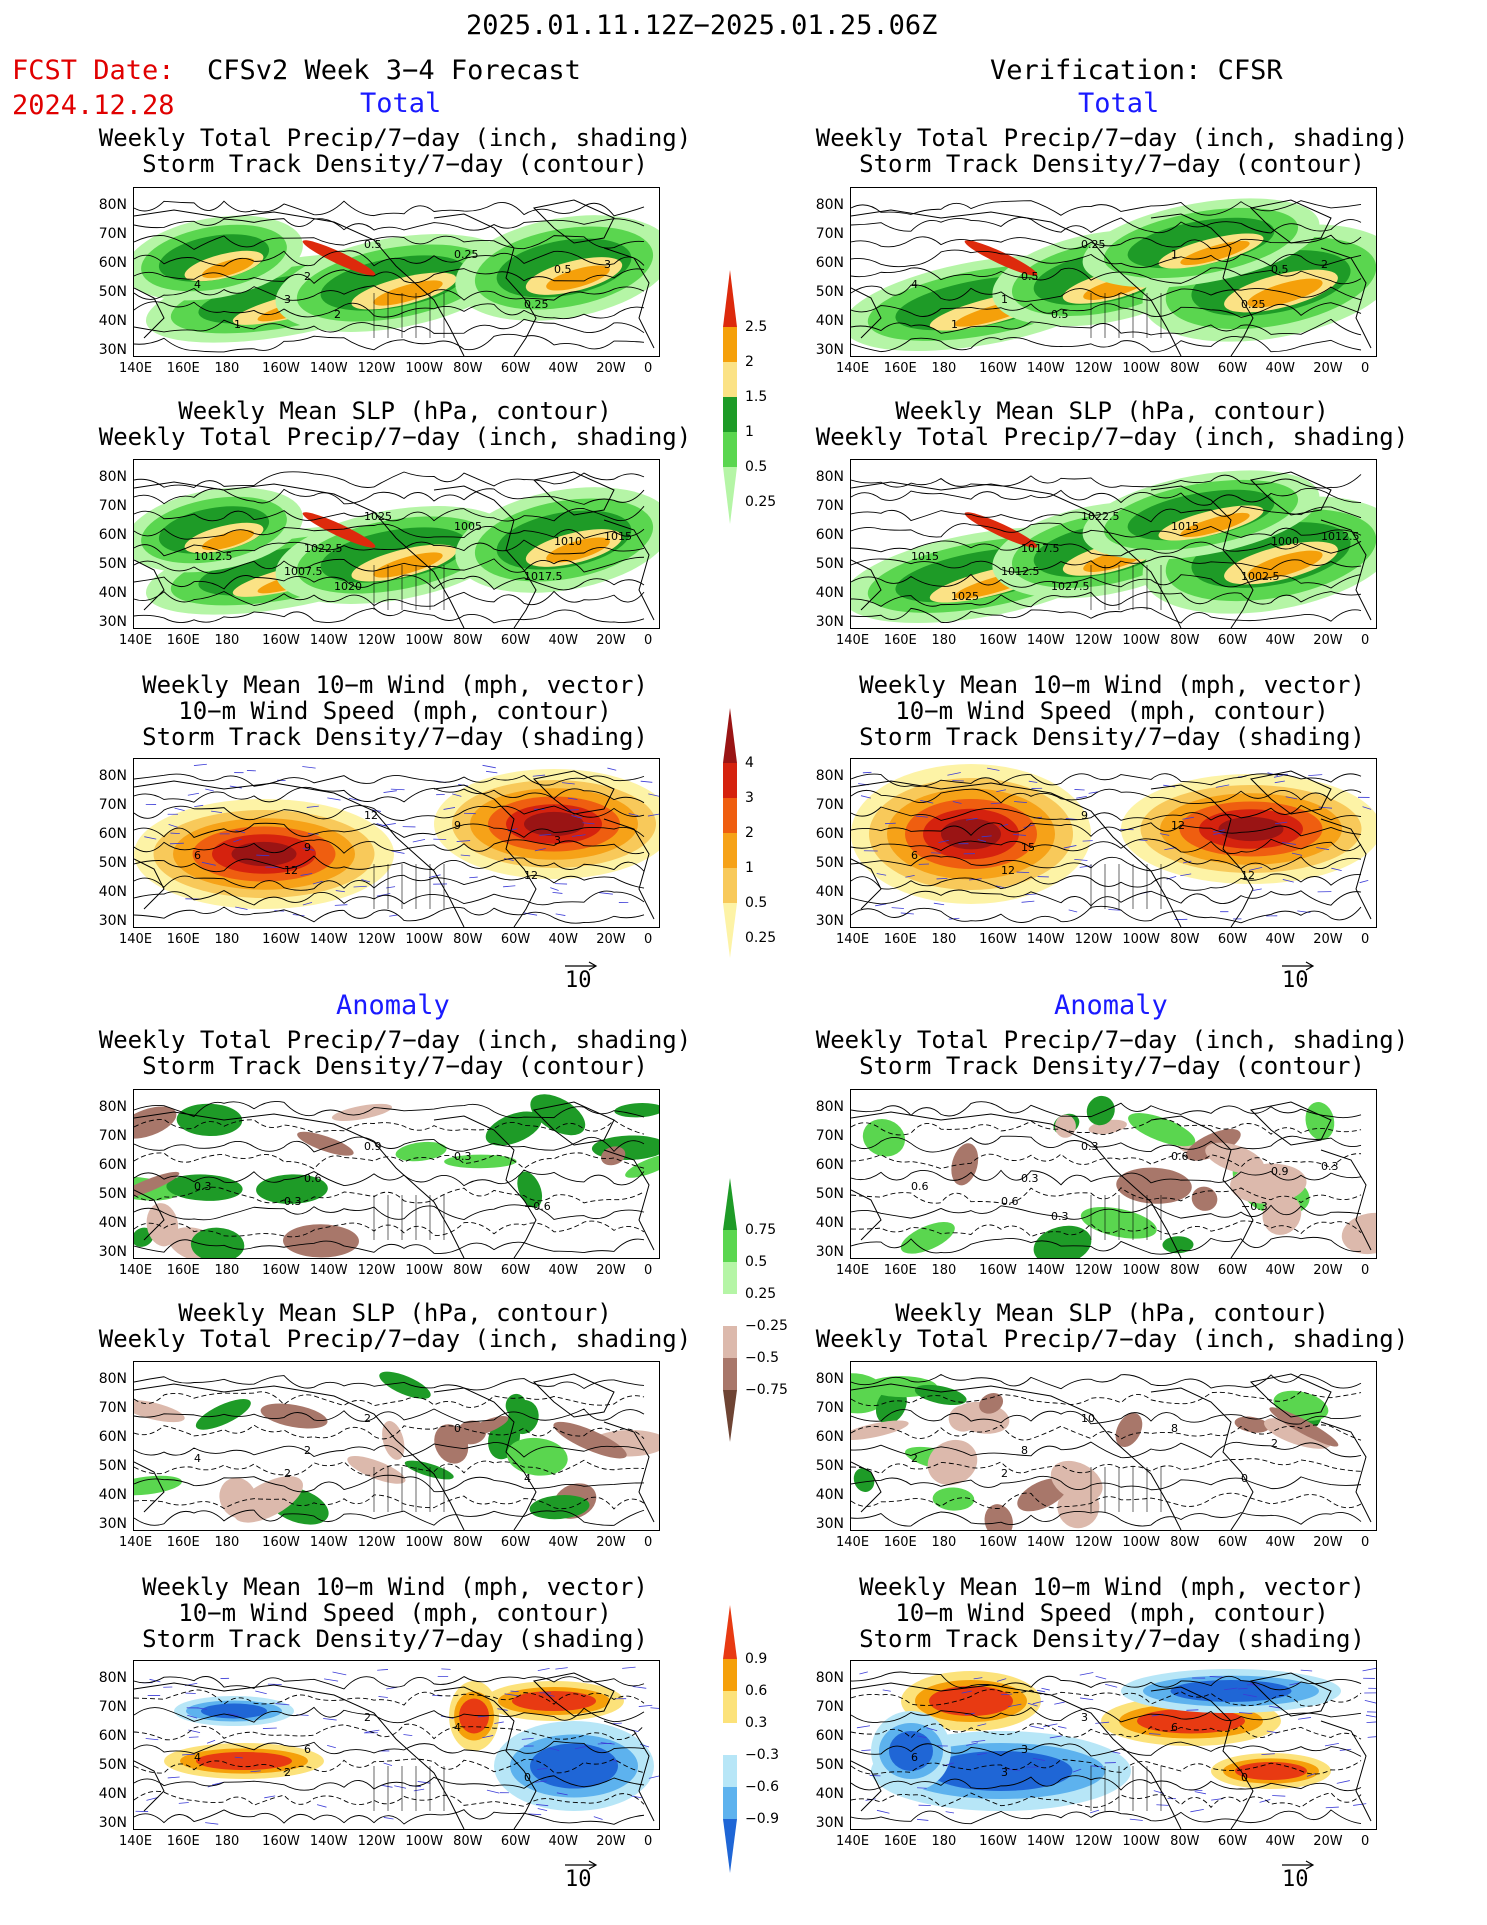 Image resolution: width=1487 pixels, height=1925 pixels. What do you see at coordinates (527, 1777) in the screenshot?
I see `contour-label: 0` at bounding box center [527, 1777].